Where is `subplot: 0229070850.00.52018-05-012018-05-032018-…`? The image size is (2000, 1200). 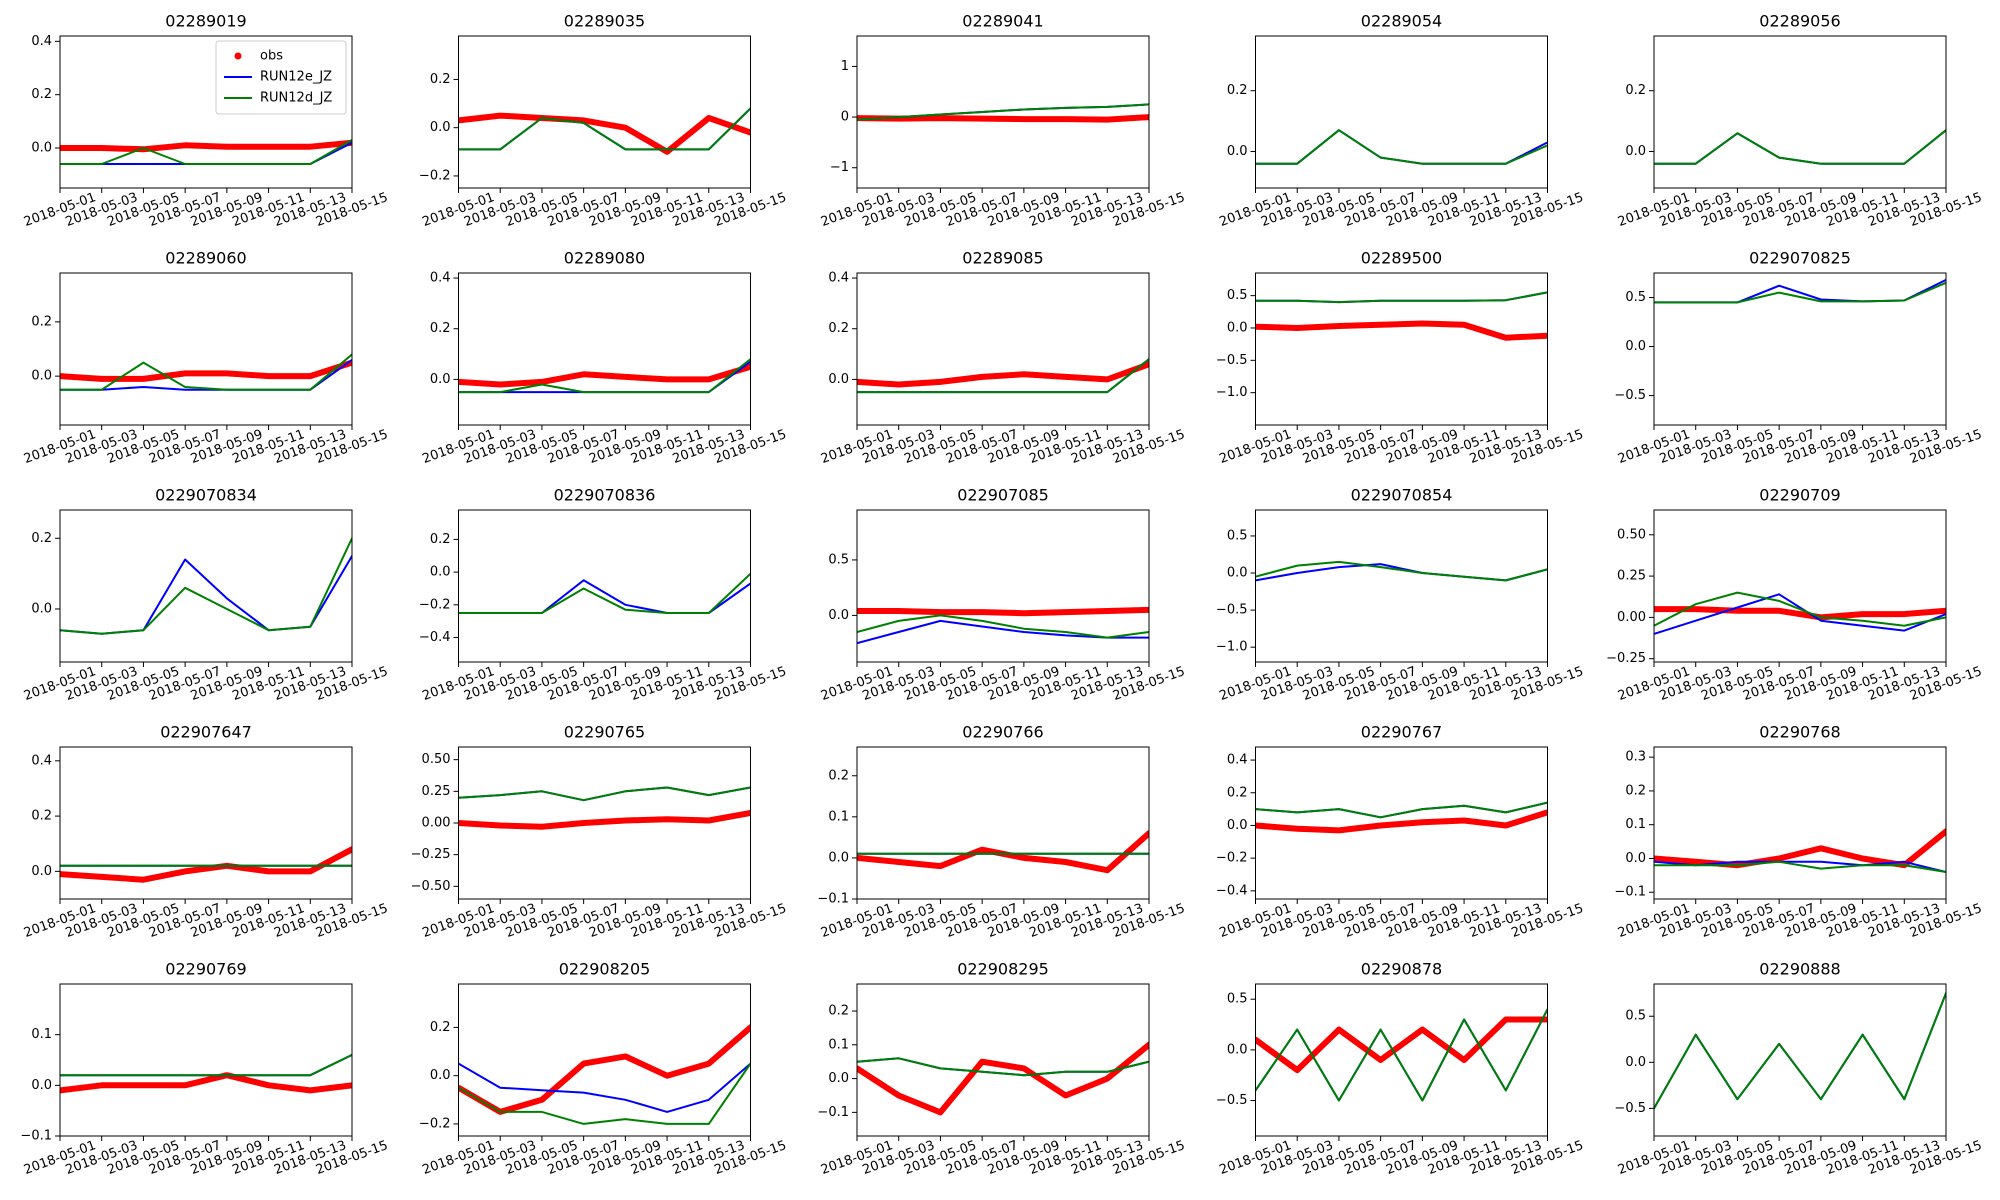 subplot: 0229070850.00.52018-05-012018-05-032018-… is located at coordinates (1003, 595).